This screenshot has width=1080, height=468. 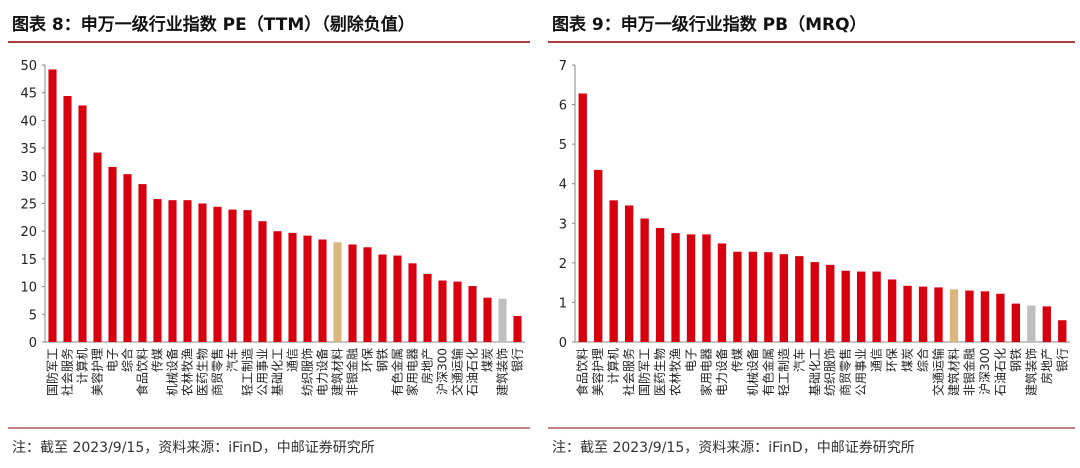 I want to click on y-tick-label: 15, so click(x=28, y=260).